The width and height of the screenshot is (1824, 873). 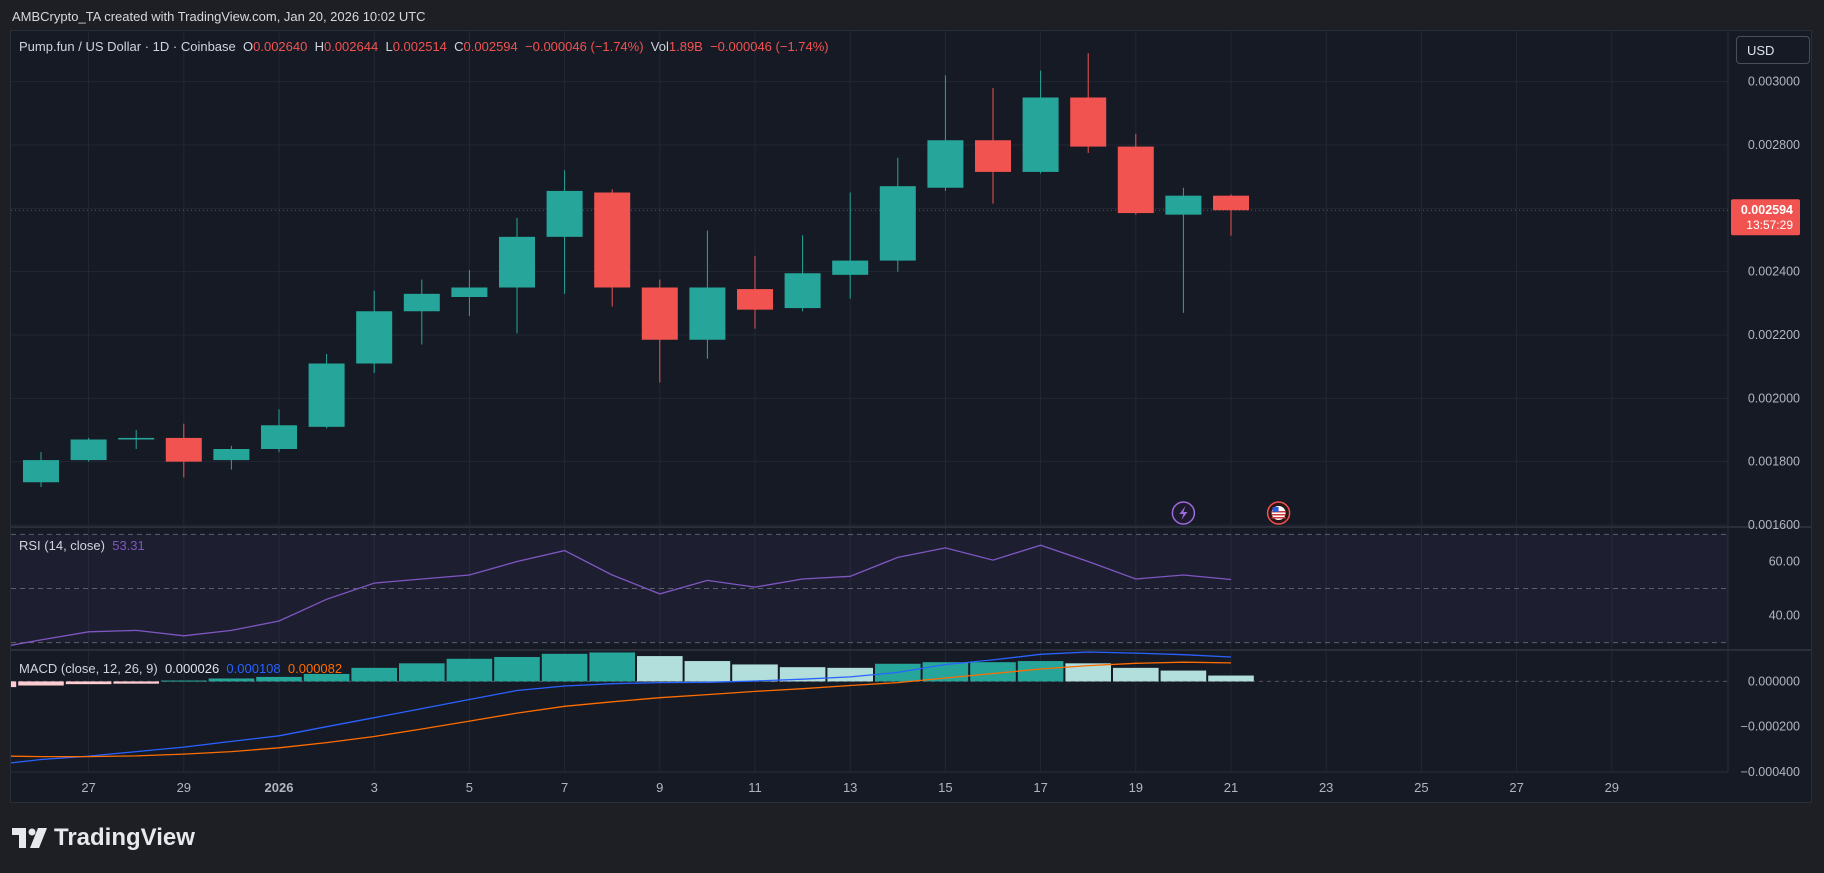 What do you see at coordinates (1765, 217) in the screenshot?
I see `price-badge` at bounding box center [1765, 217].